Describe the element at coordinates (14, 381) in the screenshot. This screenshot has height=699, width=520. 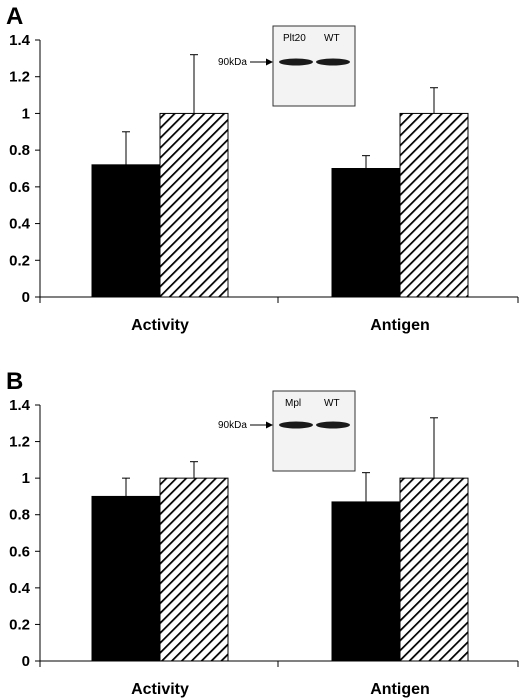
I see `panel-b-label: B` at that location.